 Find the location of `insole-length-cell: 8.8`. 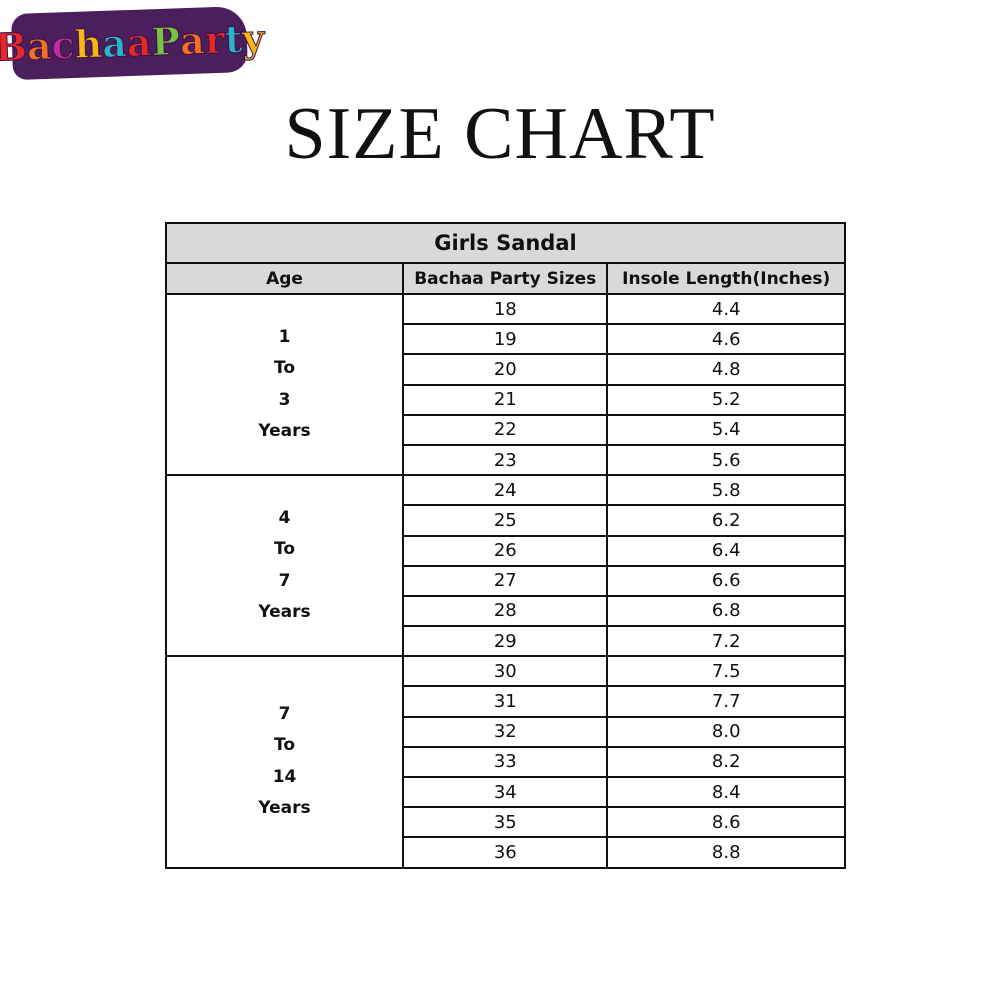

insole-length-cell: 8.8 is located at coordinates (726, 852).